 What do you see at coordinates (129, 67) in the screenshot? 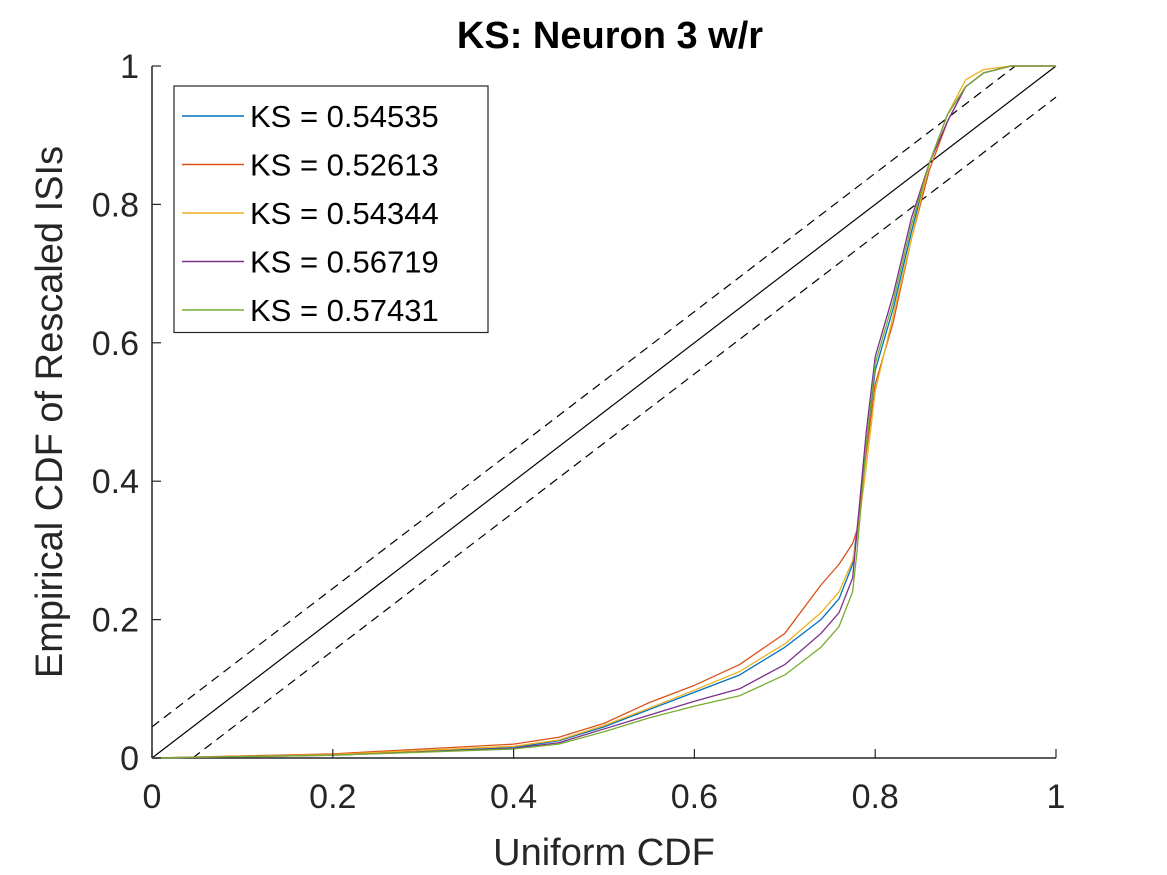
I see `y-tick-label: 1` at bounding box center [129, 67].